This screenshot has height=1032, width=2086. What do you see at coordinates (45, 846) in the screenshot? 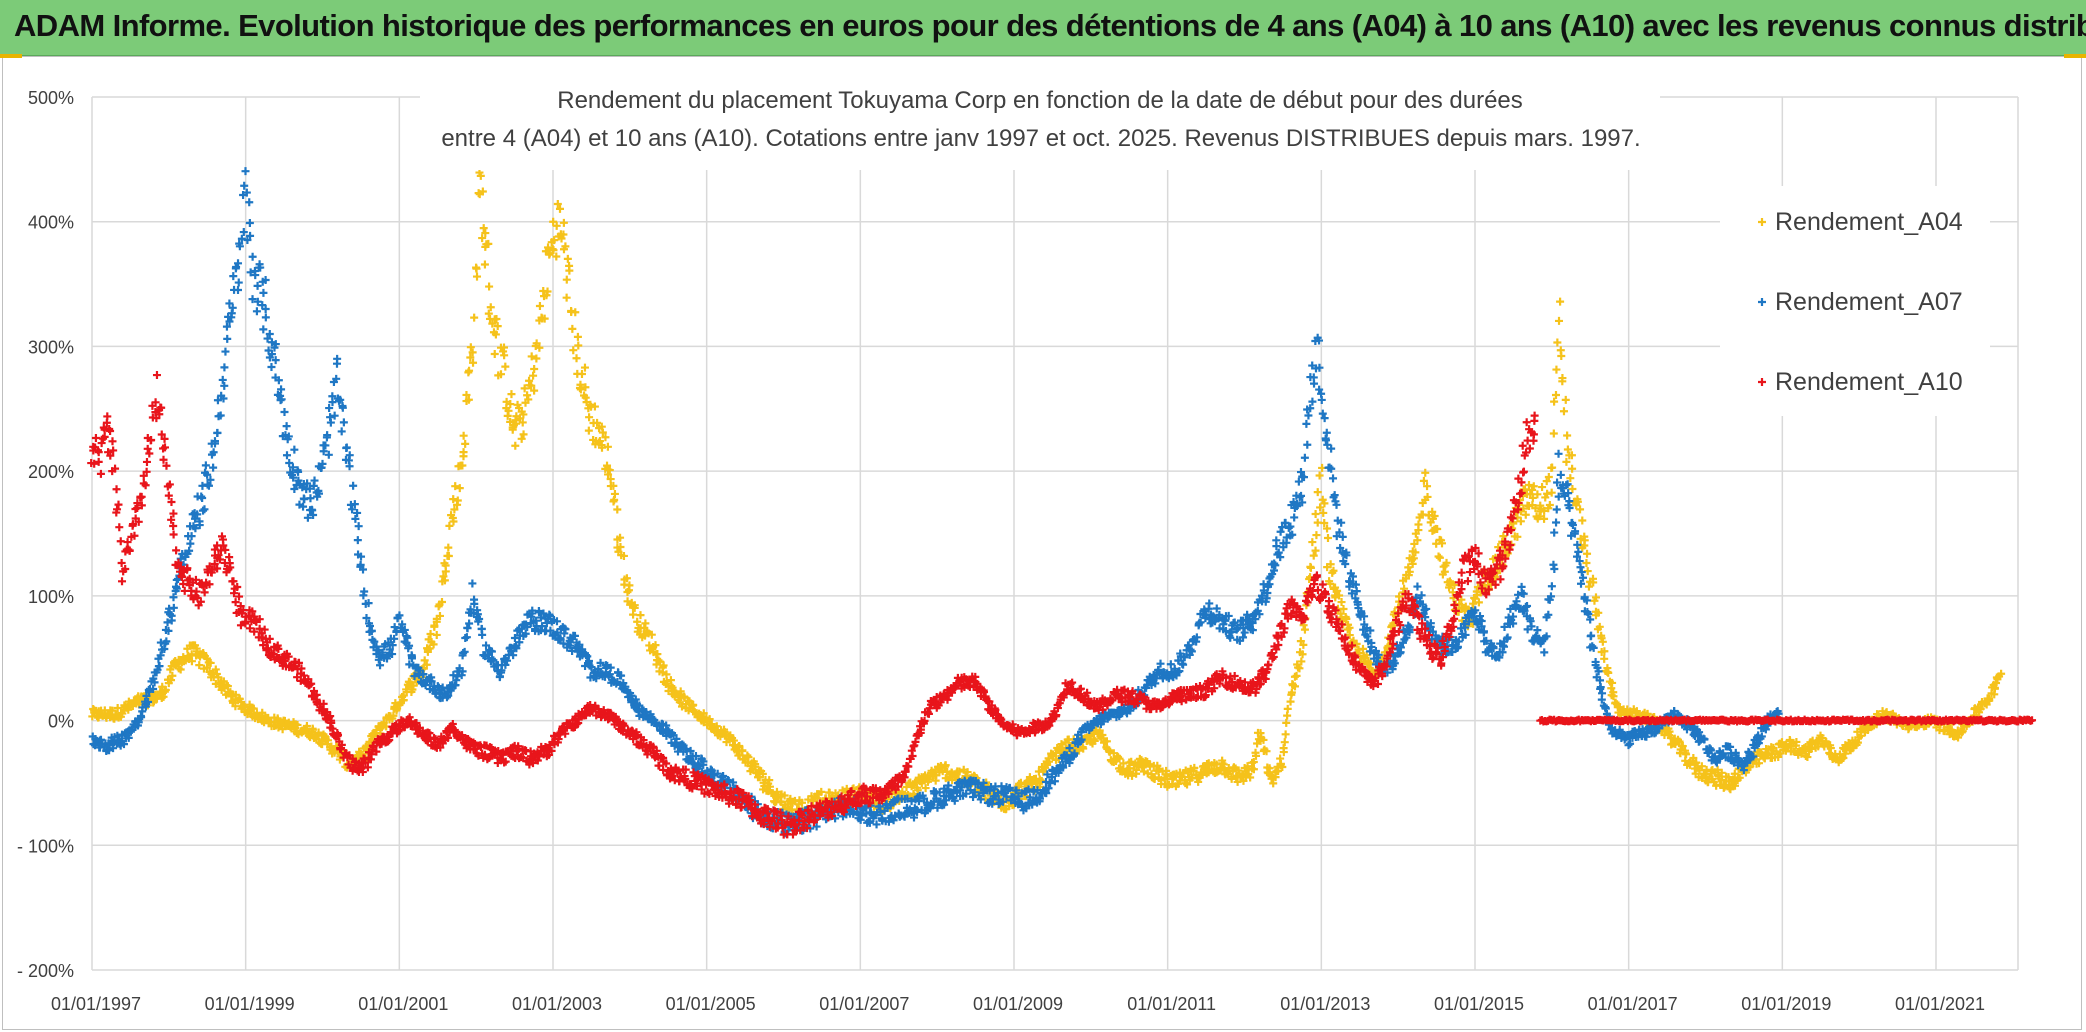
I see `y-tick-label: - 100%` at bounding box center [45, 846].